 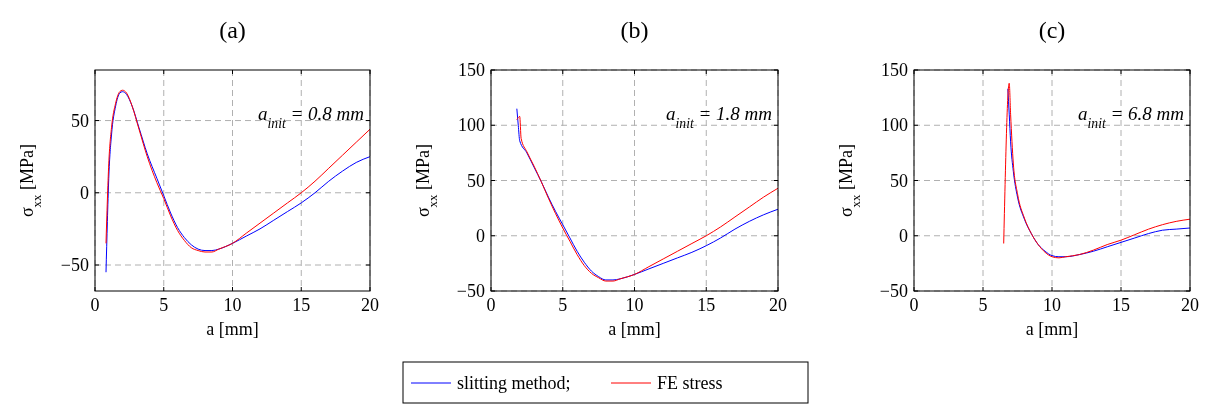 What do you see at coordinates (1052, 30) in the screenshot?
I see `chart-title: (c)` at bounding box center [1052, 30].